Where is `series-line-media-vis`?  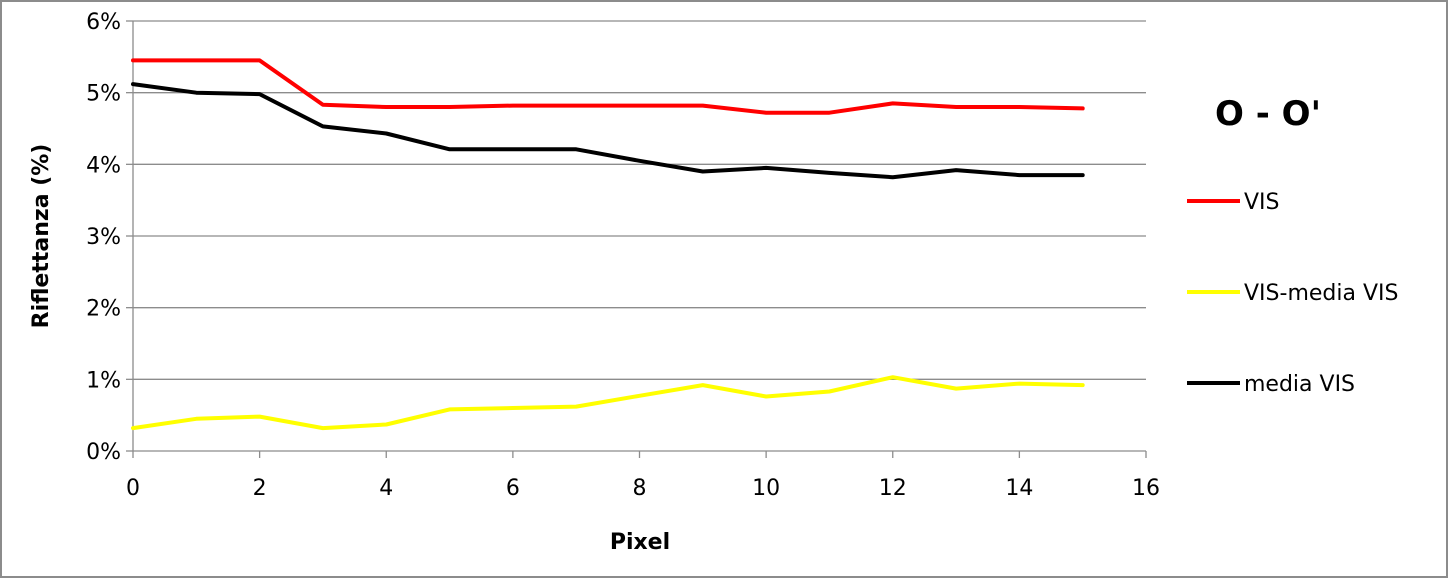
series-line-media-vis is located at coordinates (608, 131).